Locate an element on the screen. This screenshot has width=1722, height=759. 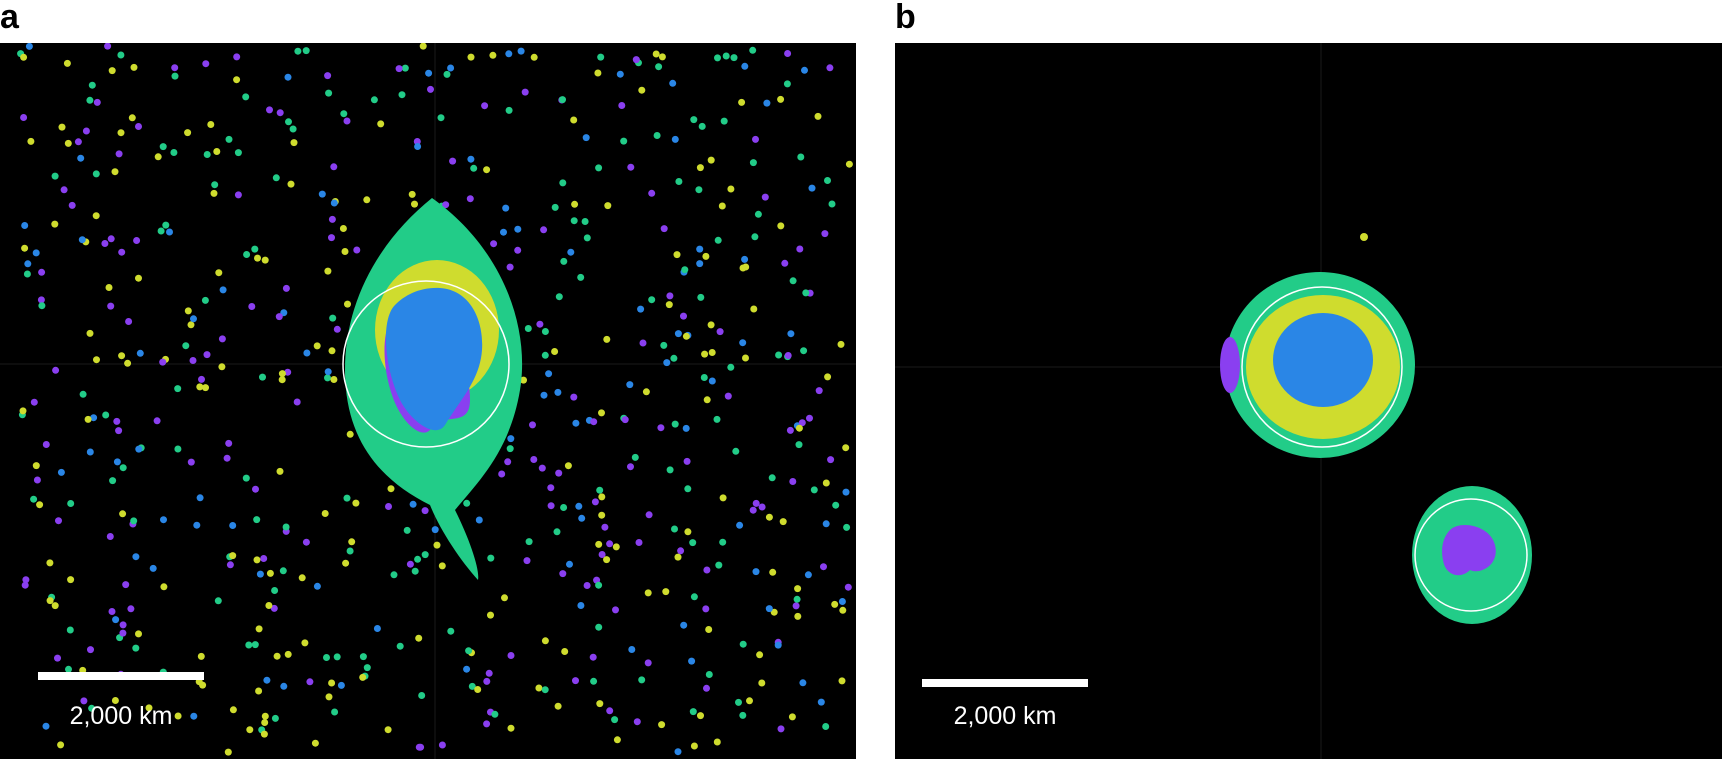
scale-bar is located at coordinates (1005, 683).